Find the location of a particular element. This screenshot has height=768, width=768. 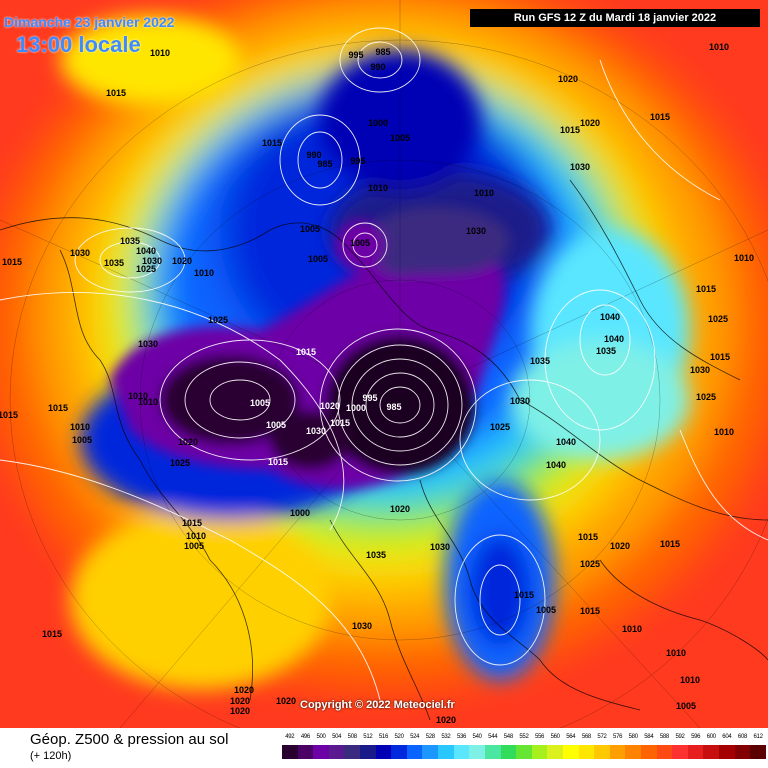

legend-value: 604 is located at coordinates (727, 737).